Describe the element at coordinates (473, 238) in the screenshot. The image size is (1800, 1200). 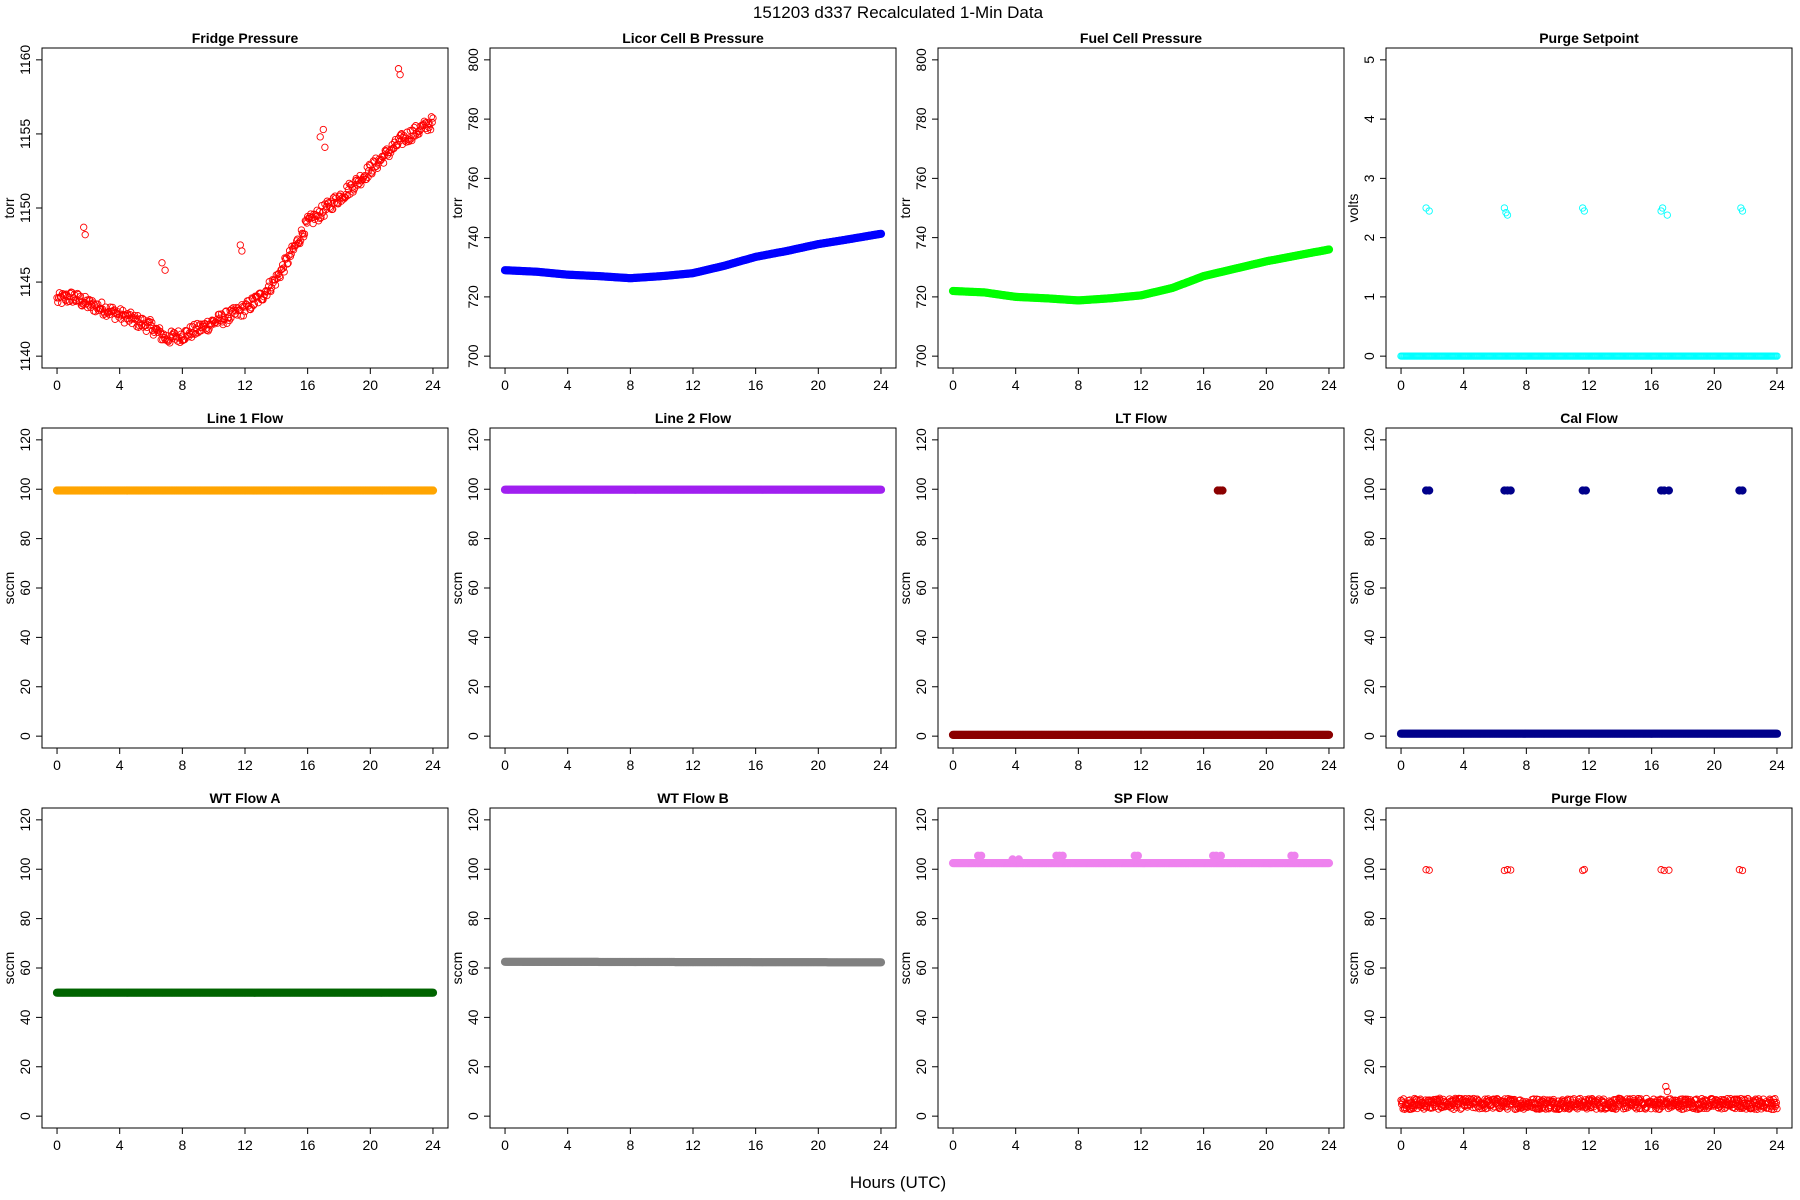
I see `y-tick-label: 740` at that location.